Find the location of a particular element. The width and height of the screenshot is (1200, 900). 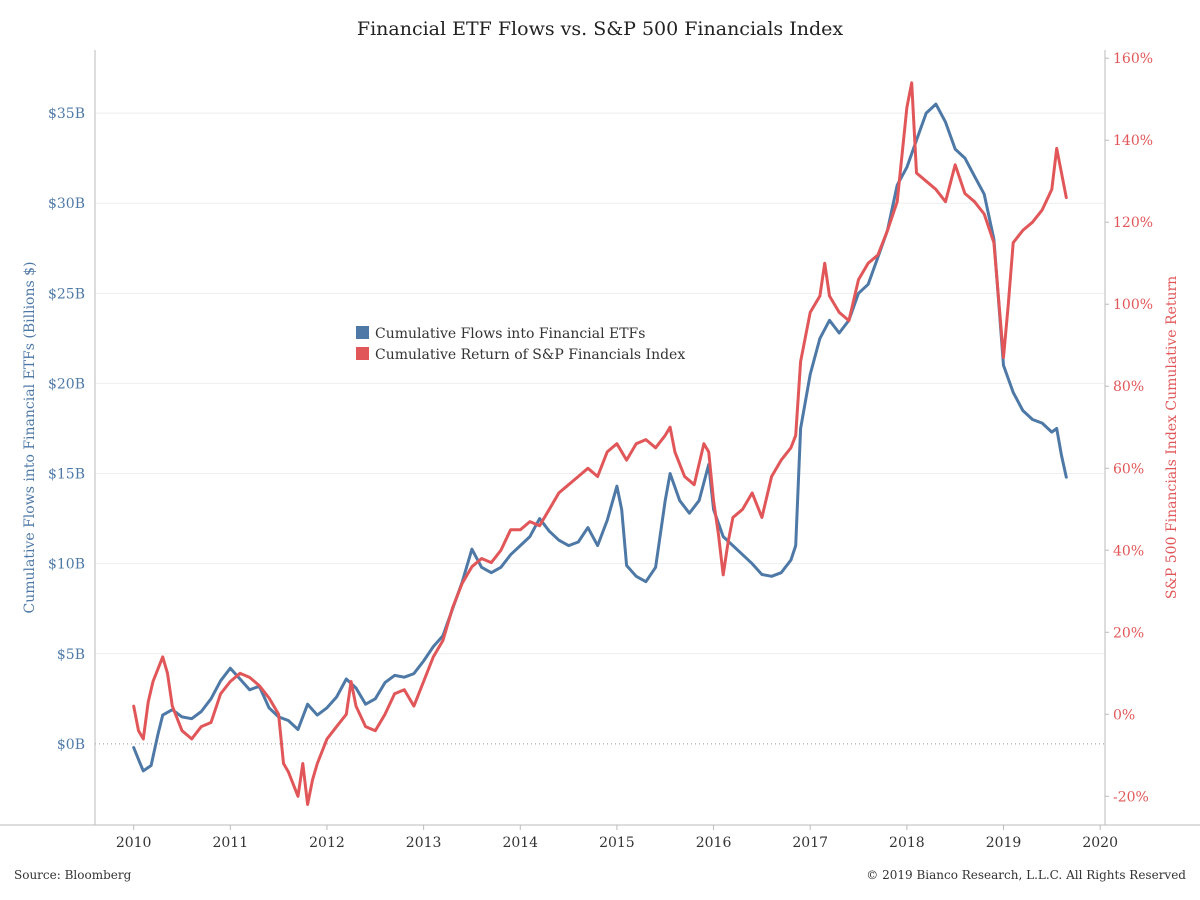

y2-tick-label: 20% is located at coordinates (1128, 633).